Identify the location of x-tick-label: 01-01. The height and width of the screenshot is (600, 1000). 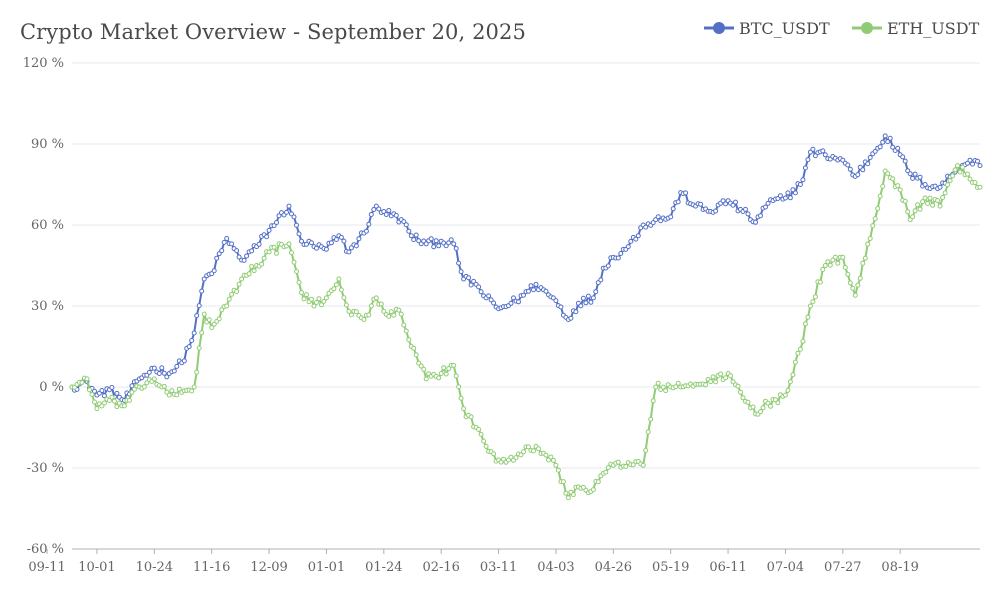
(326, 567).